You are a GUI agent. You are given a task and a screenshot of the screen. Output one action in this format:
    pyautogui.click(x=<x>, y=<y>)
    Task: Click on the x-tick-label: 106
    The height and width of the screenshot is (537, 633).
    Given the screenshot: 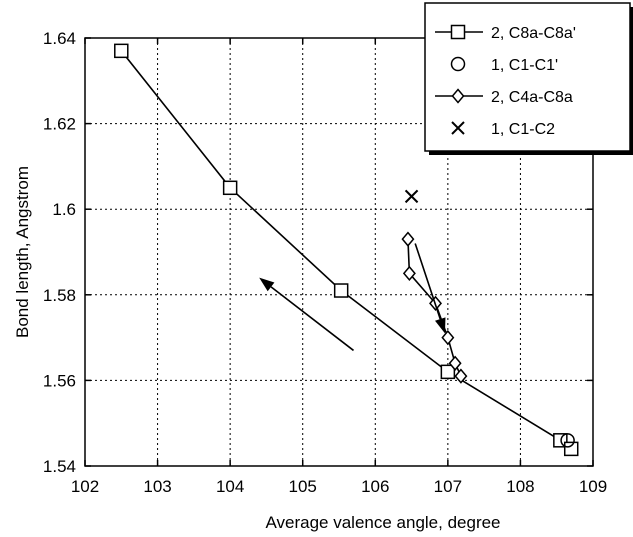 What is the action you would take?
    pyautogui.click(x=375, y=486)
    